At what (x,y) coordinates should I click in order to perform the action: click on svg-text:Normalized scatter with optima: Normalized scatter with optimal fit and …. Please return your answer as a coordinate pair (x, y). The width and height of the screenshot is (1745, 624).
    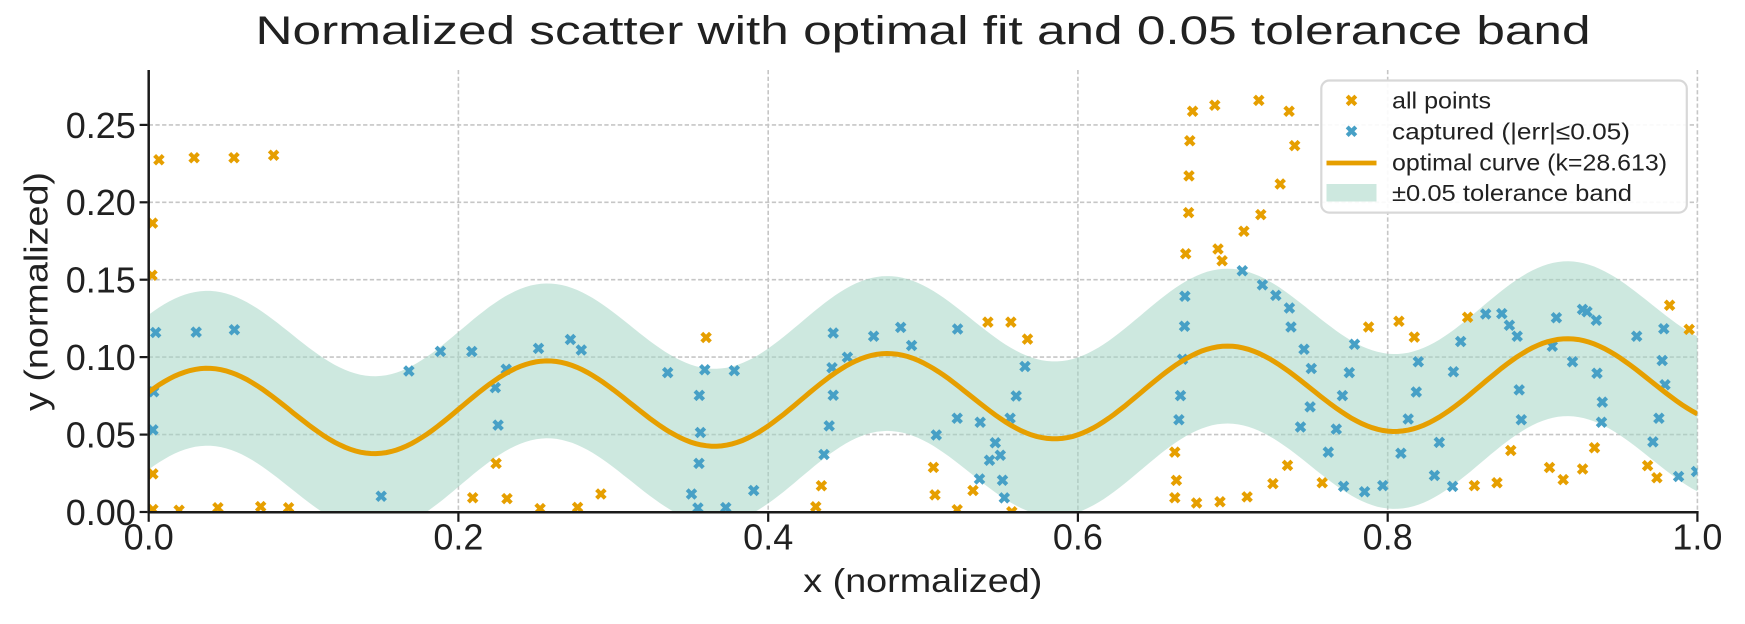
    Looking at the image, I should click on (923, 31).